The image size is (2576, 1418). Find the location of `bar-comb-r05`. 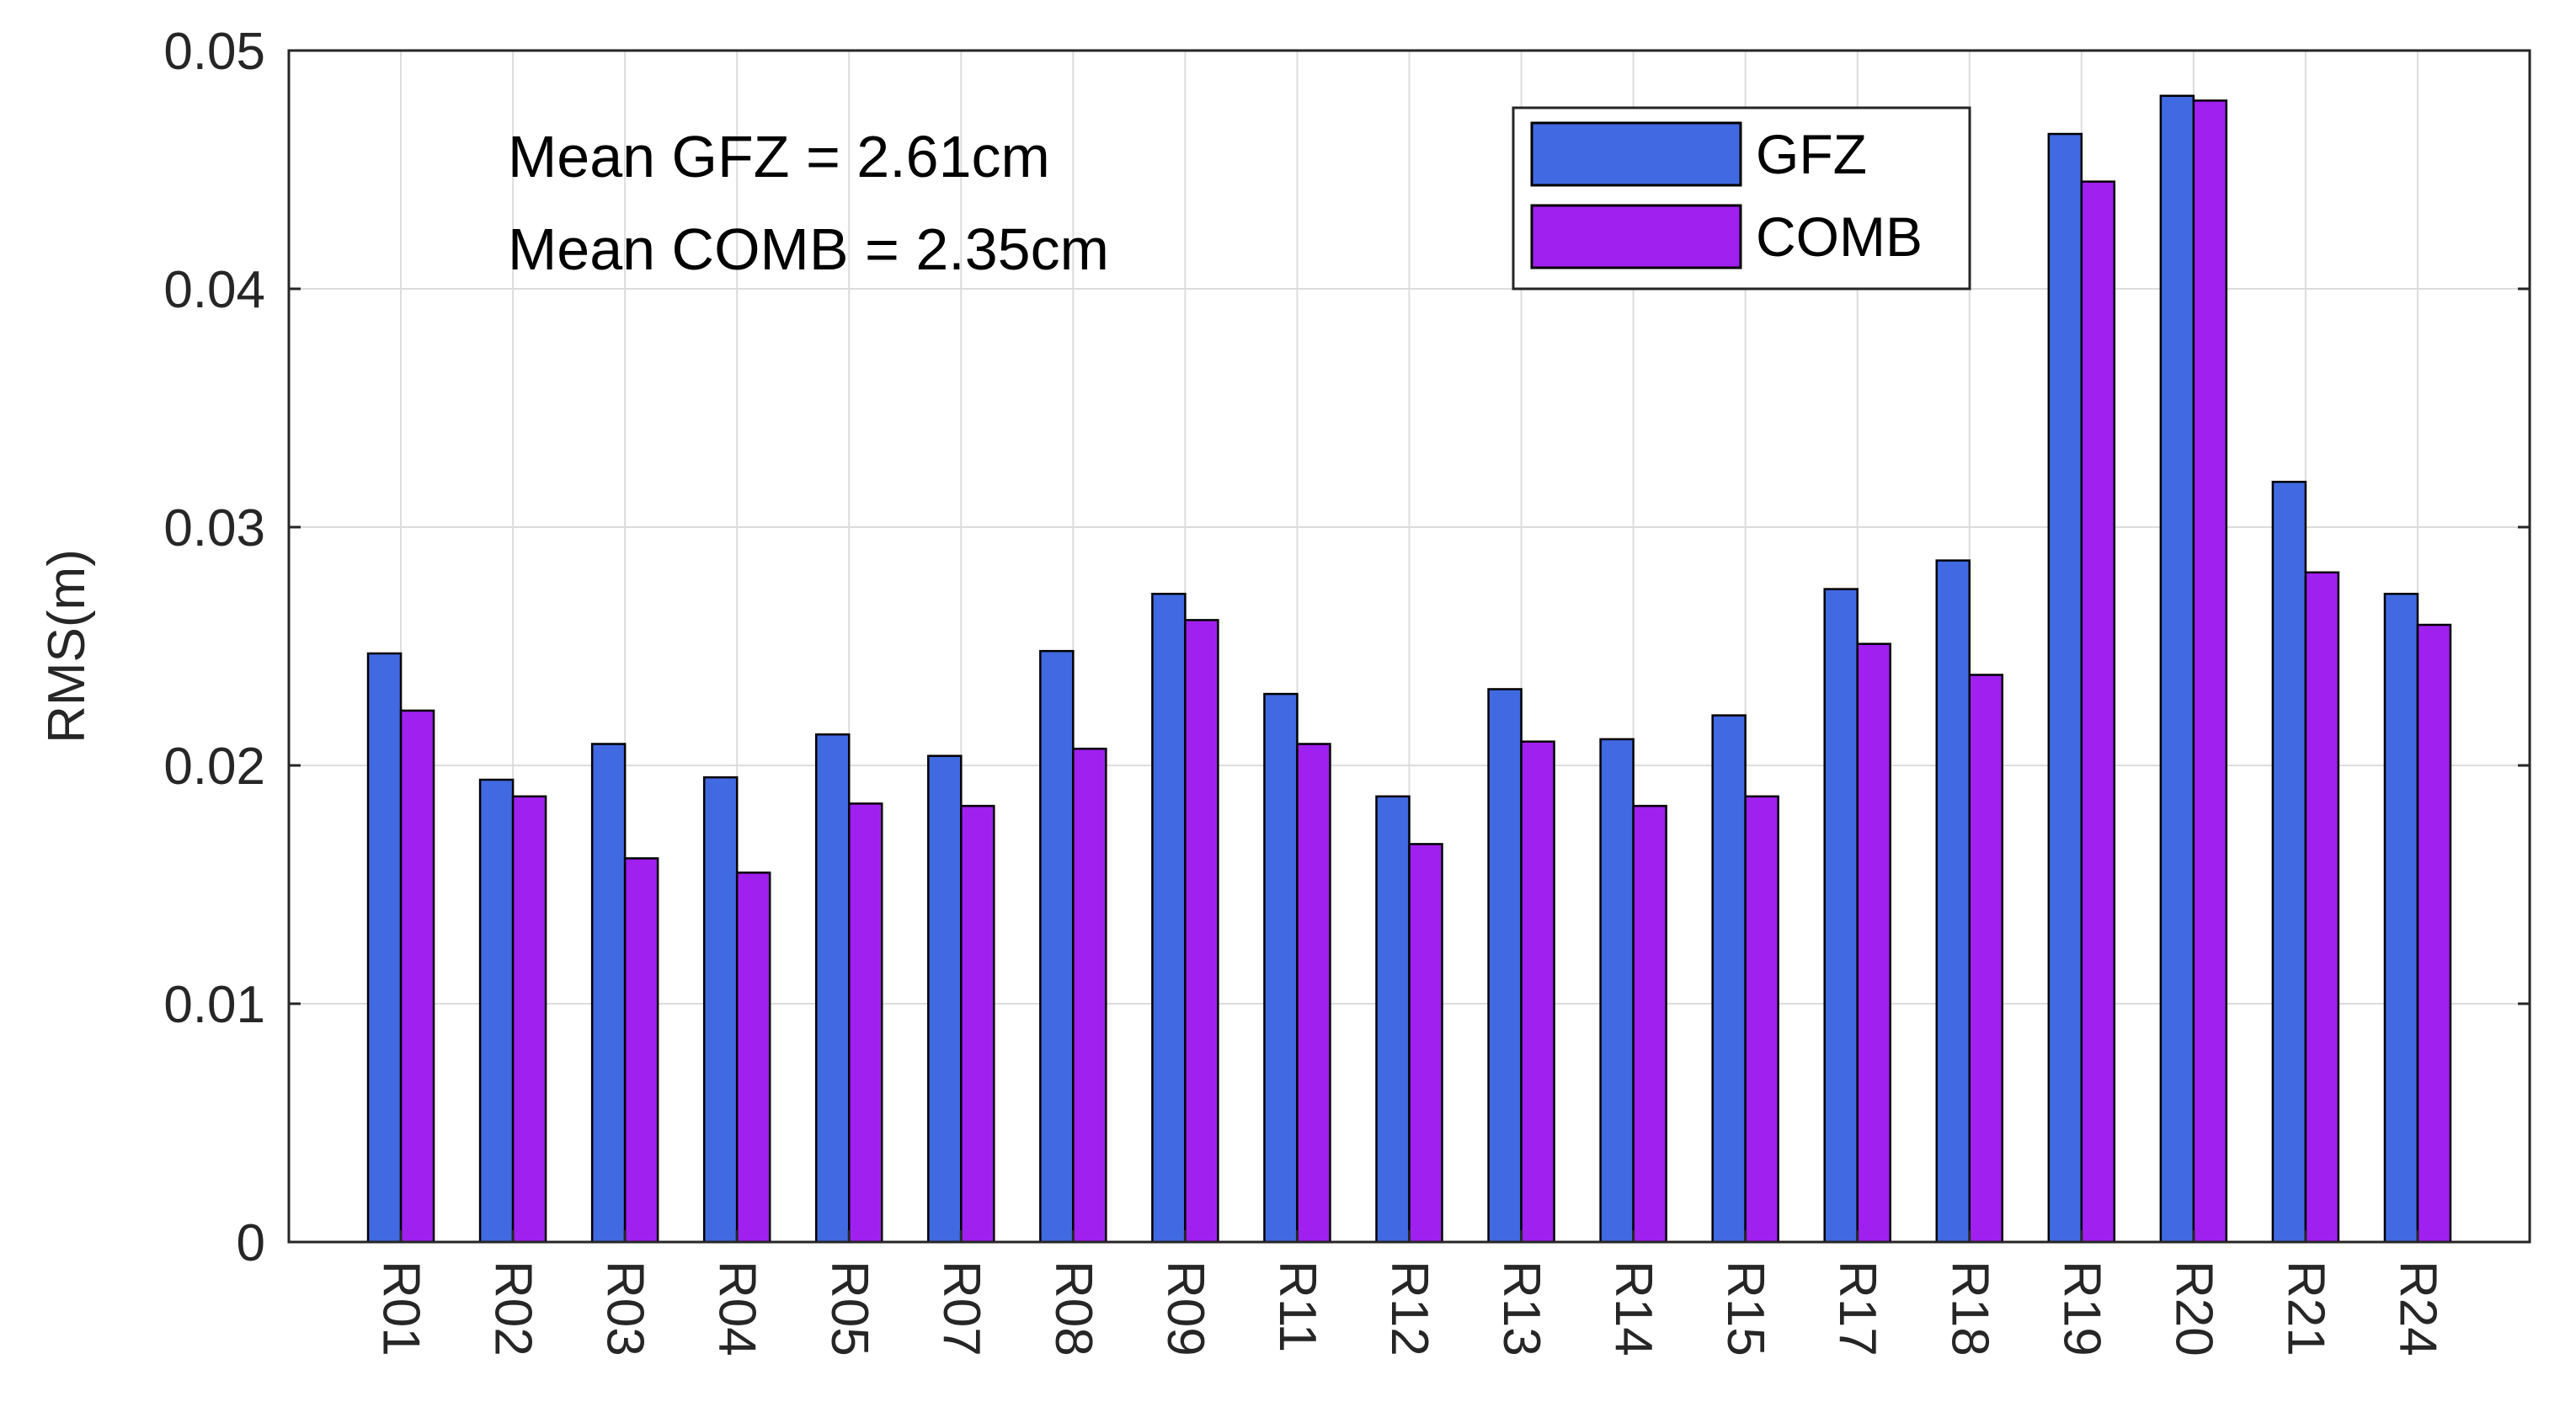

bar-comb-r05 is located at coordinates (865, 1023).